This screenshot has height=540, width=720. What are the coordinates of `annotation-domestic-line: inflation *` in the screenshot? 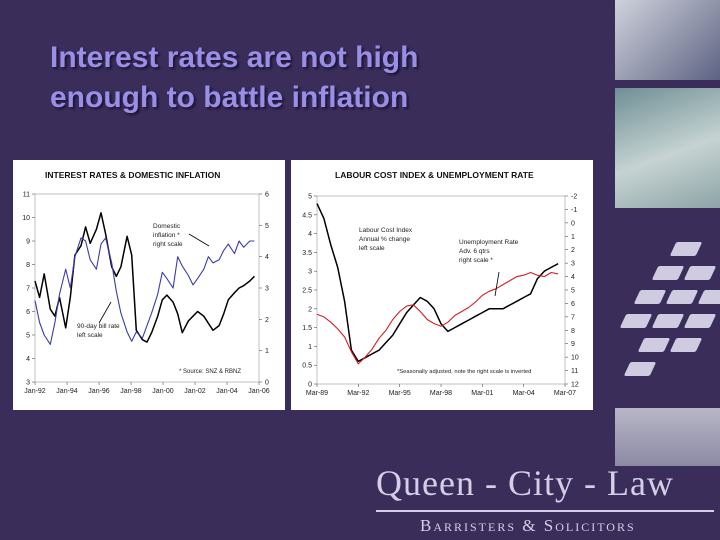 It's located at (166, 235).